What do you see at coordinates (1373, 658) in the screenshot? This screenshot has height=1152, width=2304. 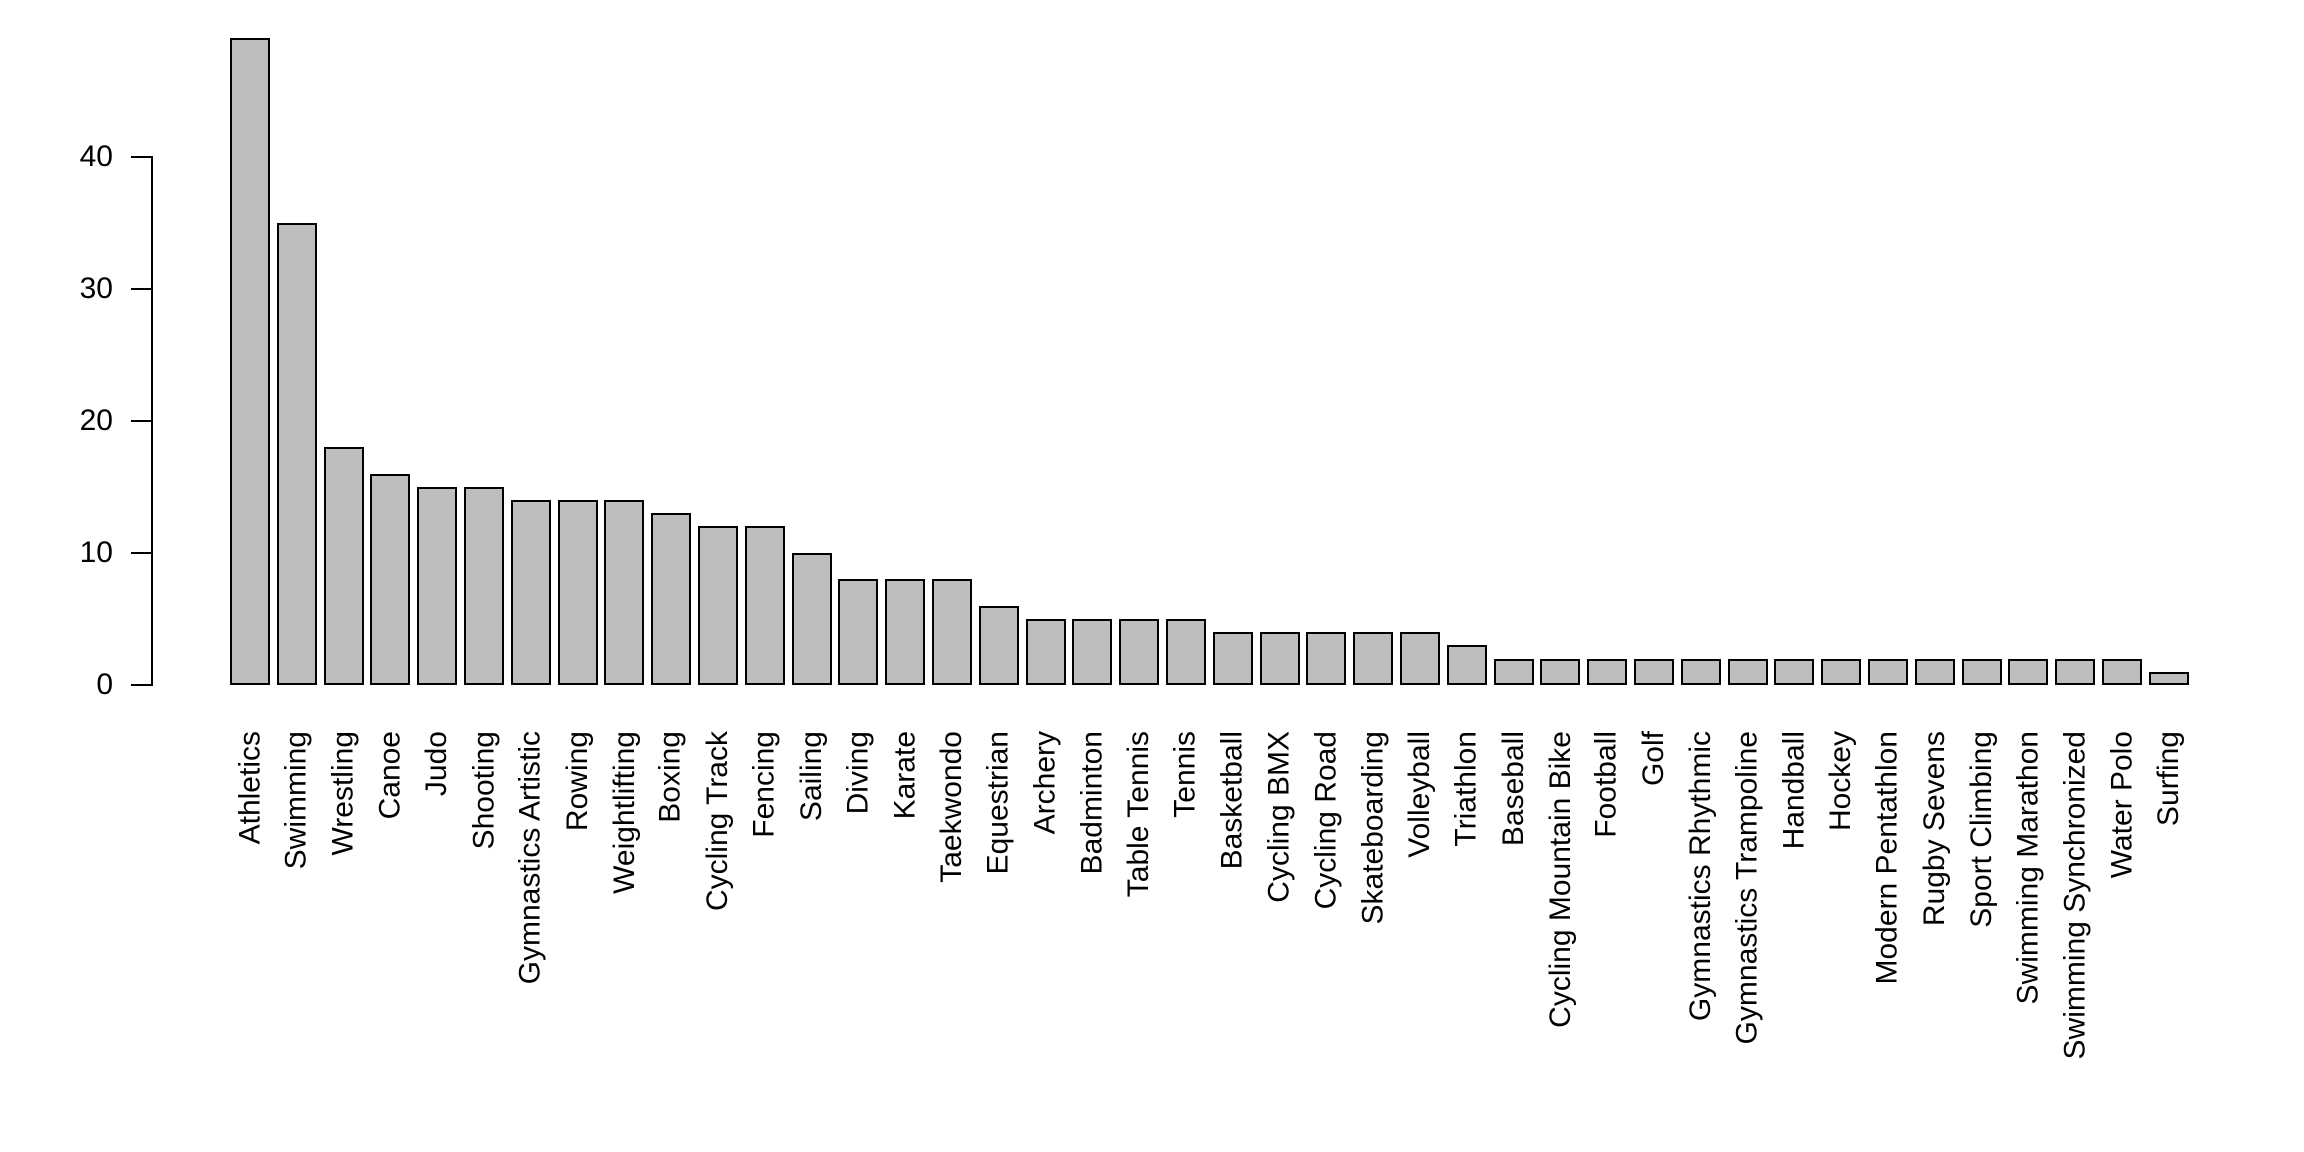 I see `bar-skateboarding` at bounding box center [1373, 658].